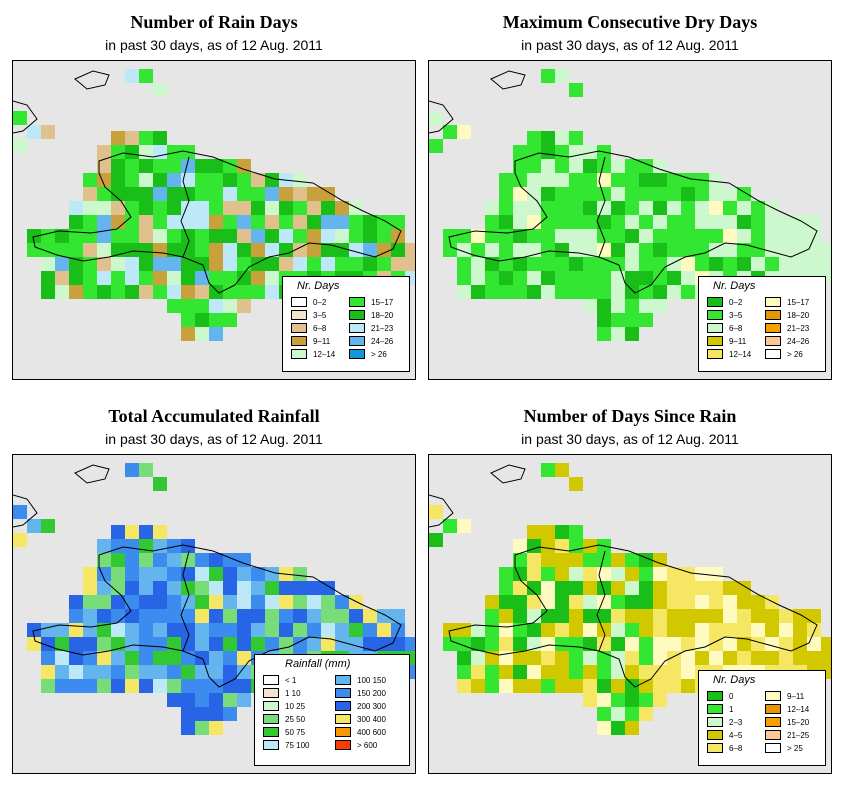 The height and width of the screenshot is (793, 853). I want to click on legend-item: 1, so click(720, 709).